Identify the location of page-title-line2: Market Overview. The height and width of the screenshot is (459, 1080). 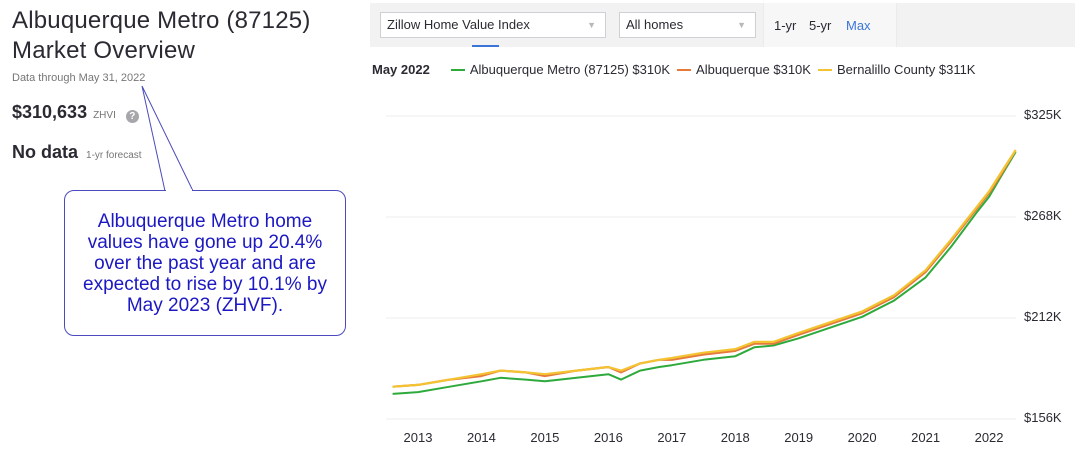
(104, 50).